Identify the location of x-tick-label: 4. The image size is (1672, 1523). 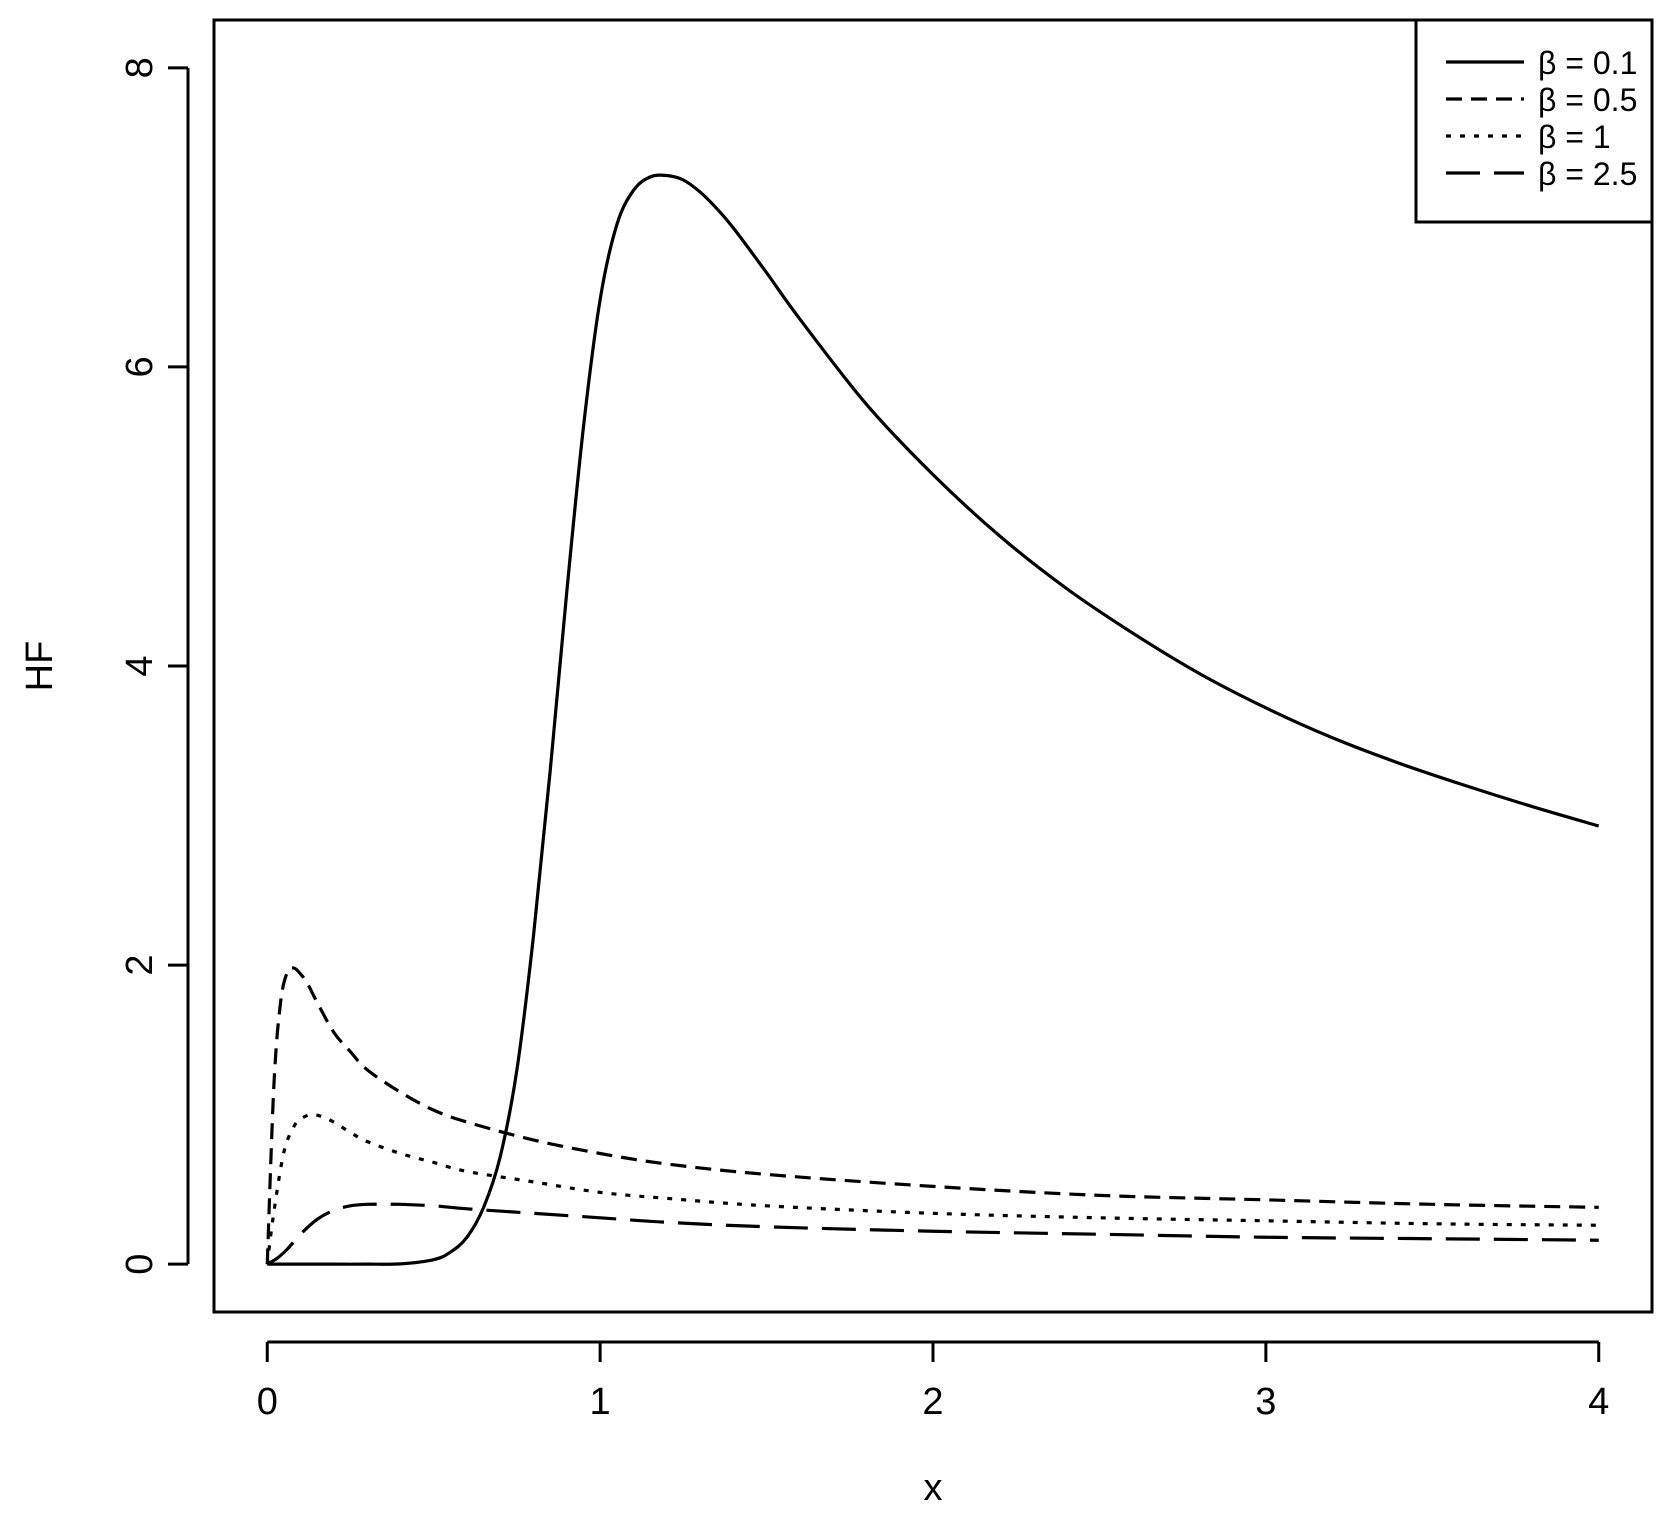
(1598, 1402).